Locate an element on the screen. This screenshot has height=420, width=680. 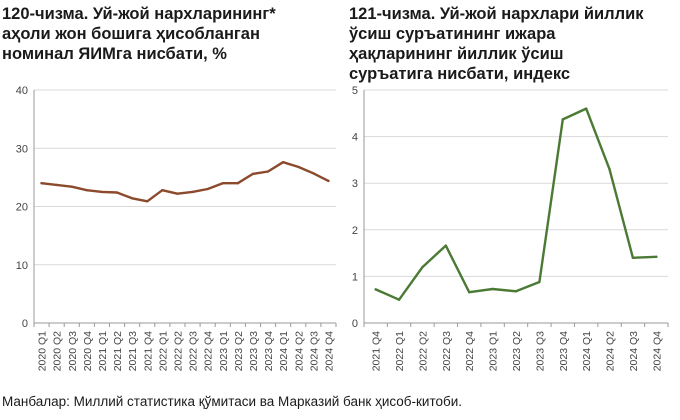
chart-120-title-line-1: 120-чизма. Уй-жой нархларининг* is located at coordinates (139, 14).